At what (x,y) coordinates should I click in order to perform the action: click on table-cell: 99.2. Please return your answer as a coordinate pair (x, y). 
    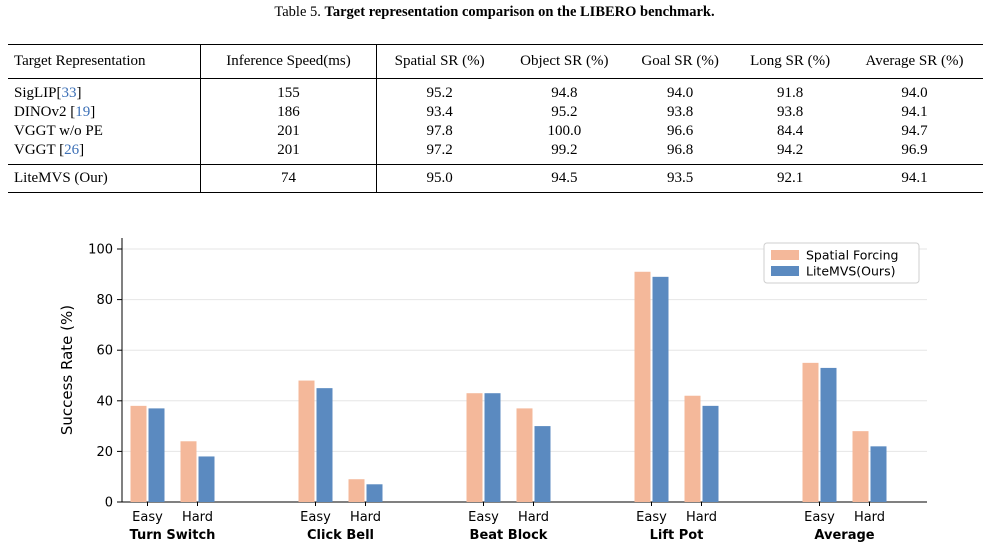
    Looking at the image, I should click on (564, 150).